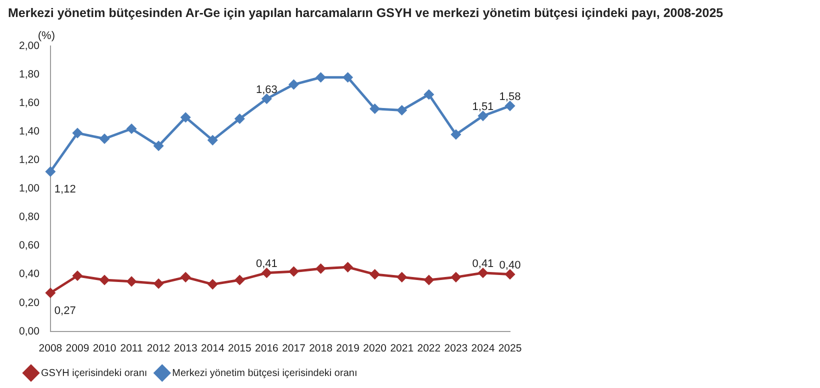 This screenshot has height=388, width=820. Describe the element at coordinates (510, 348) in the screenshot. I see `x-tick-label: 2025` at that location.